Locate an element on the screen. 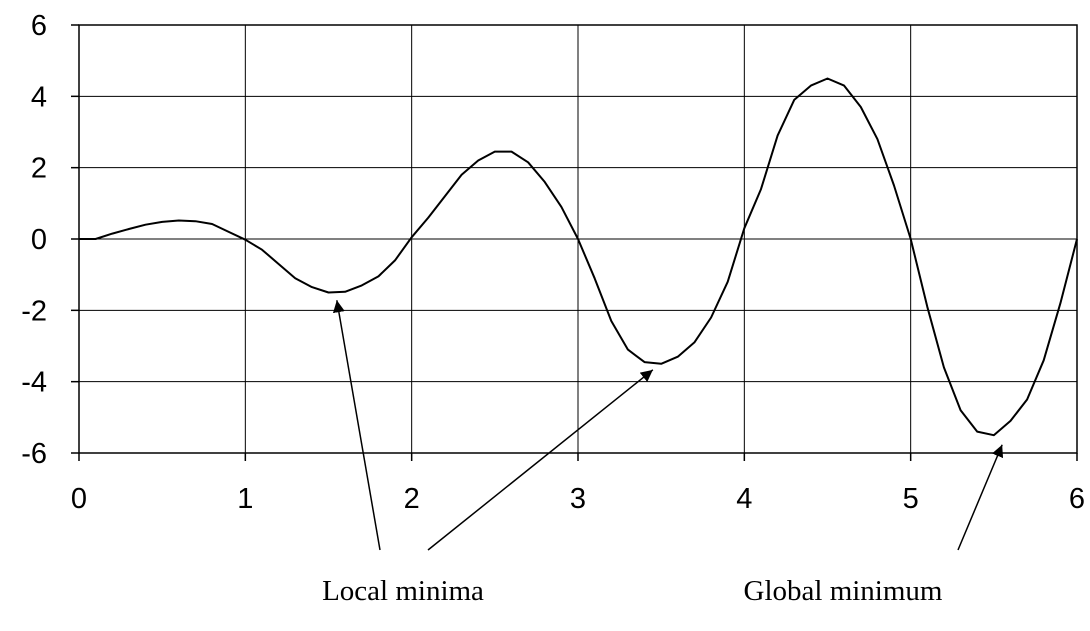  y-tick-label-2: 2 is located at coordinates (39, 169).